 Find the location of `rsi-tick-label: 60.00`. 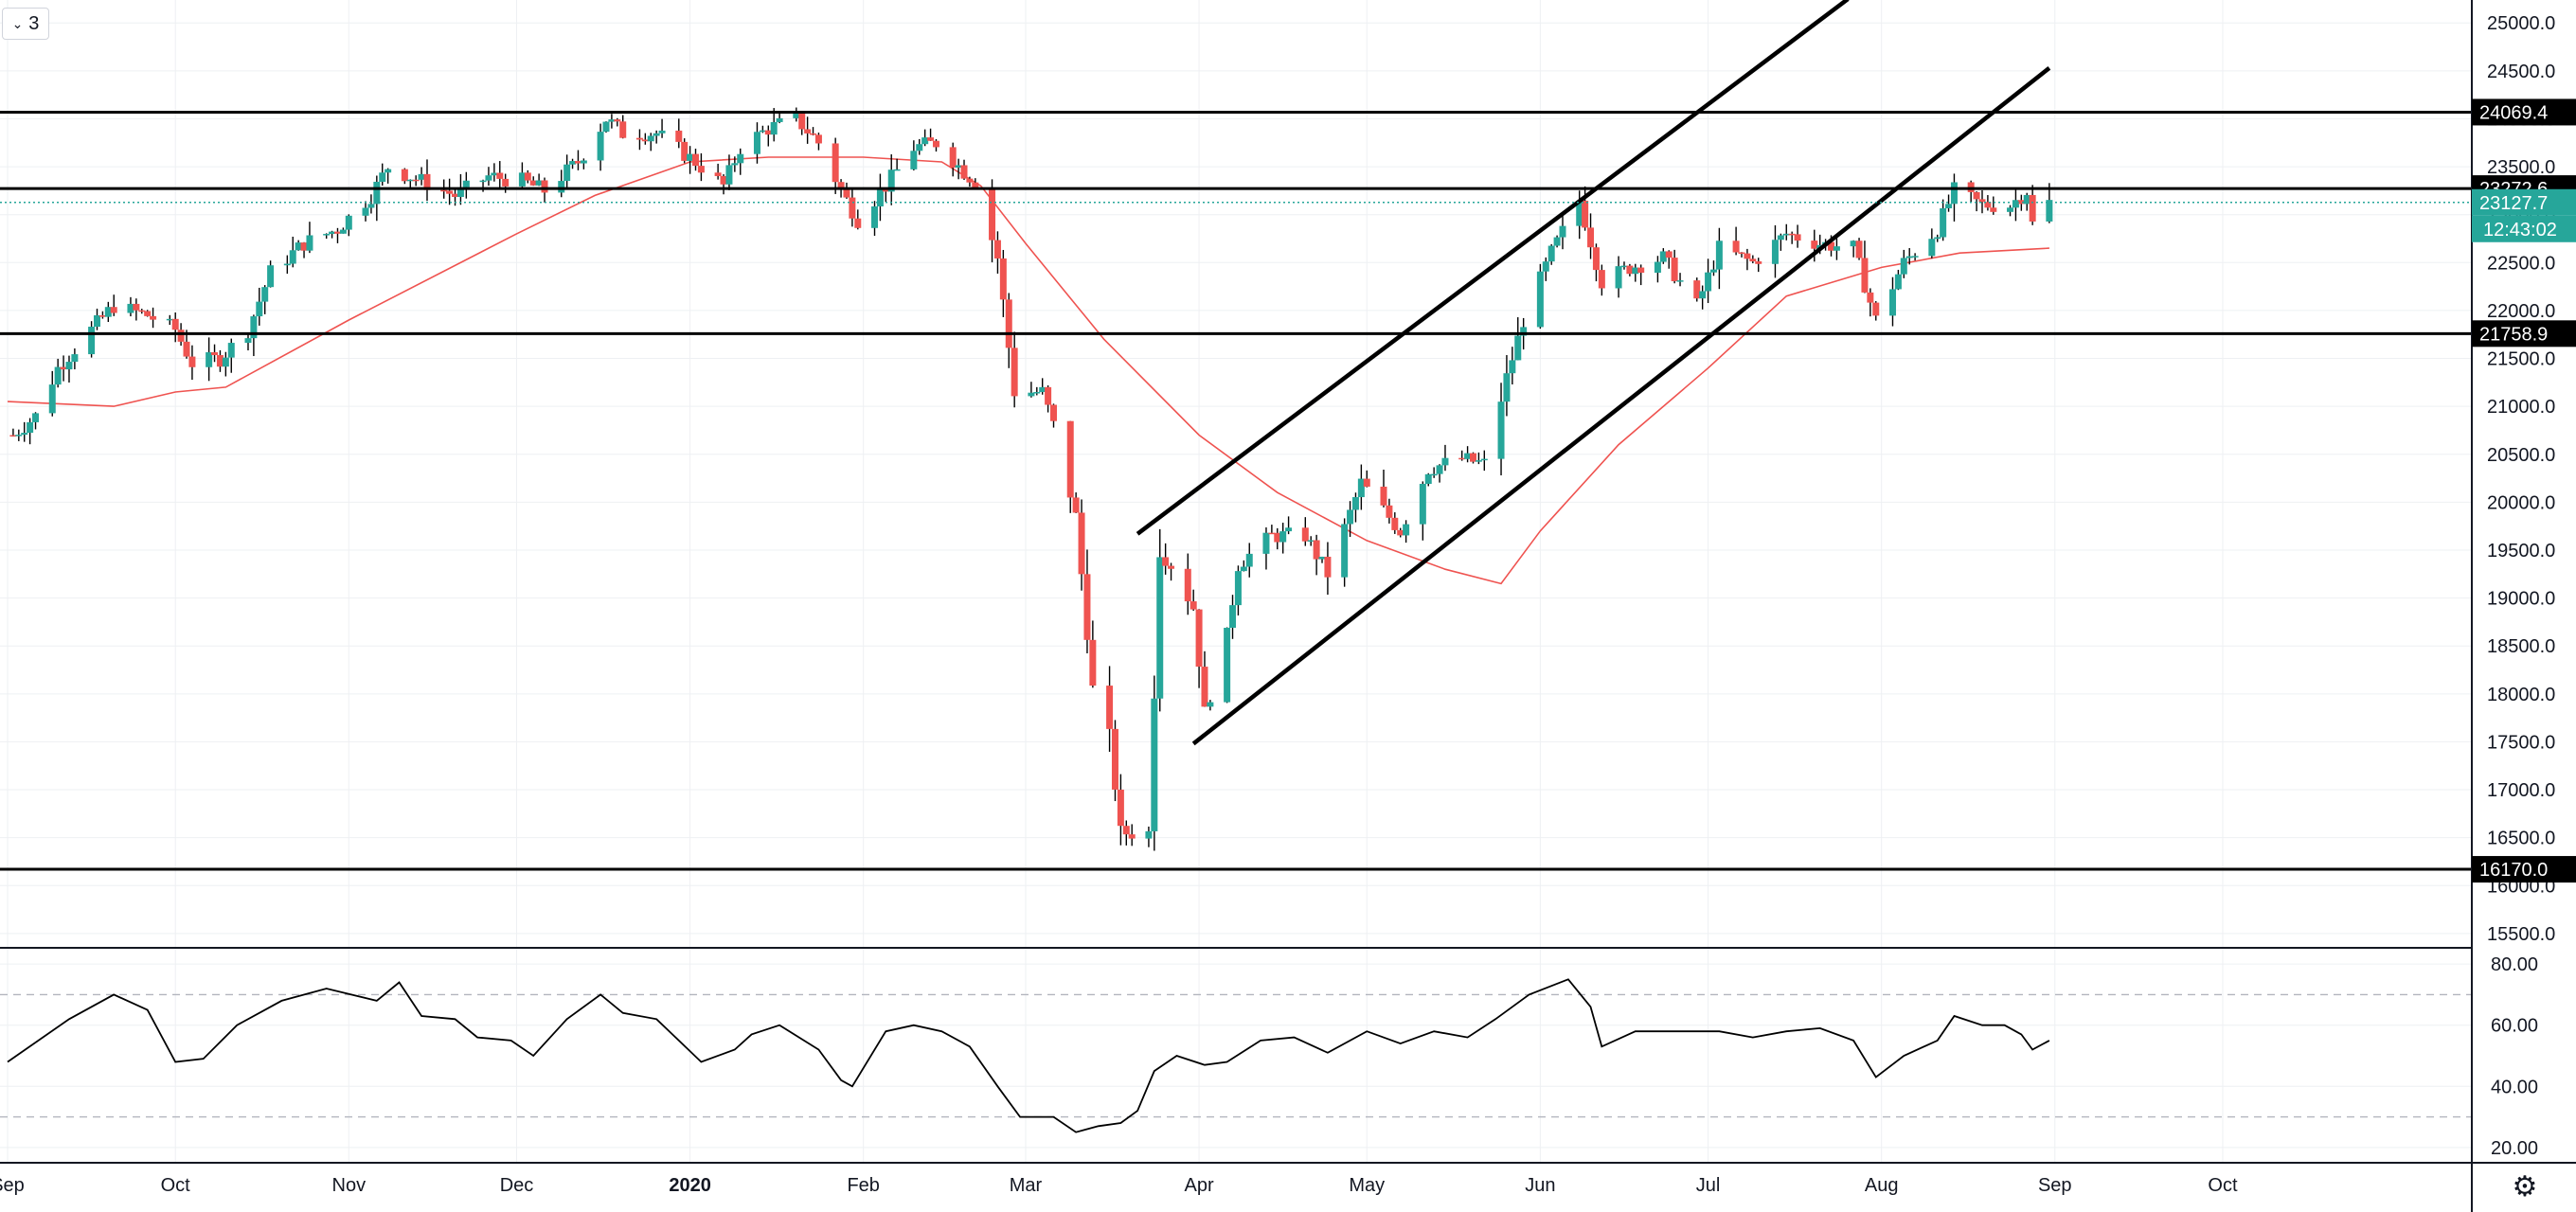

rsi-tick-label: 60.00 is located at coordinates (2514, 1026).